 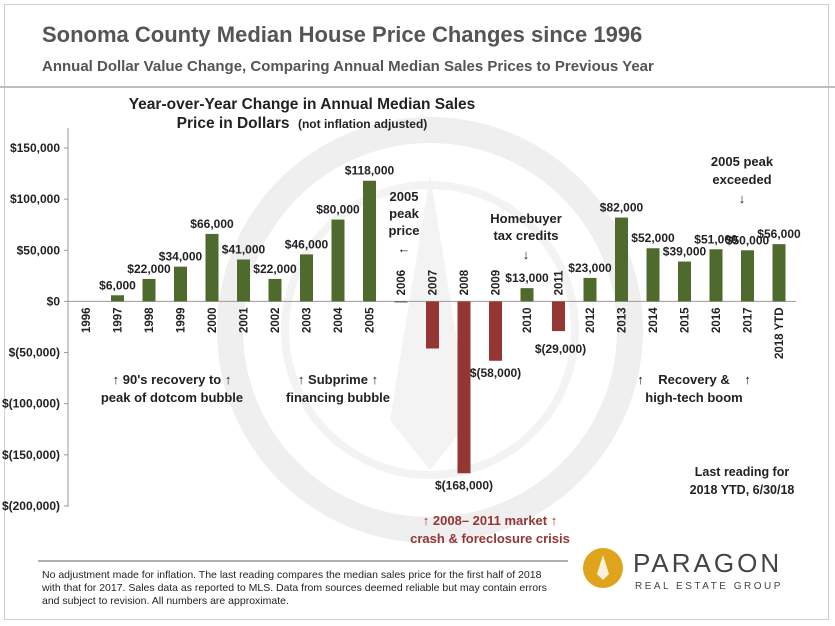 What do you see at coordinates (464, 485) in the screenshot?
I see `data-label: $(168,000)` at bounding box center [464, 485].